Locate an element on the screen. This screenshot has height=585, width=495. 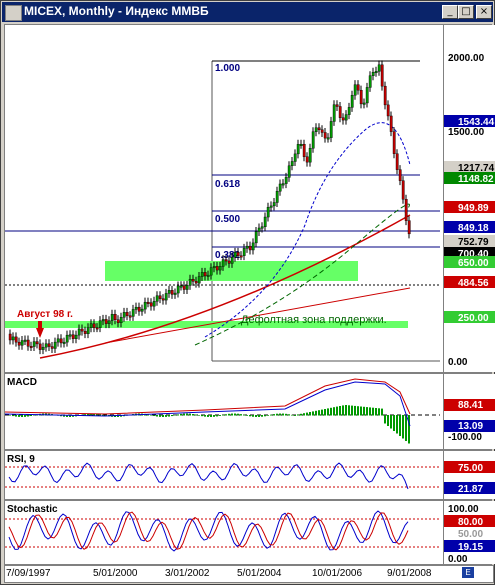
macd-histogram is located at coordinates (209, 424).